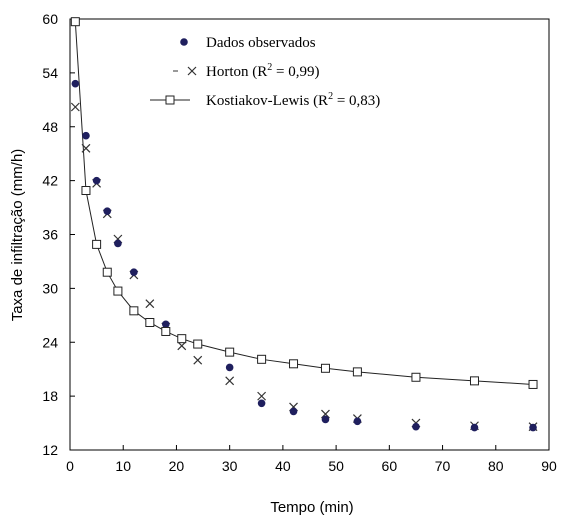  I want to click on y-axis-title: Taxa de infiltração (mm/h), so click(17, 235).